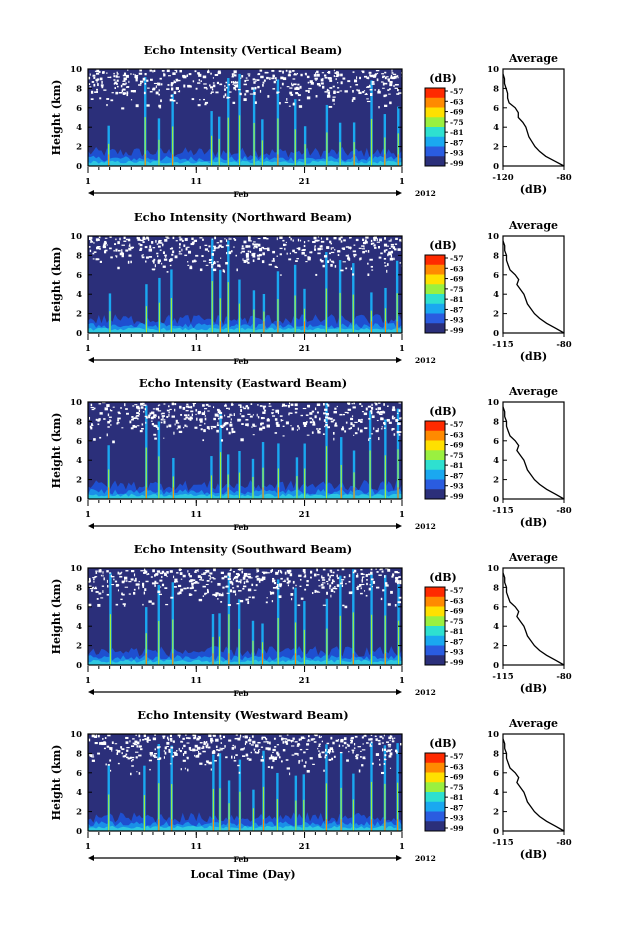  Describe the element at coordinates (496, 832) in the screenshot. I see `average-y-tick-label: 0` at that location.